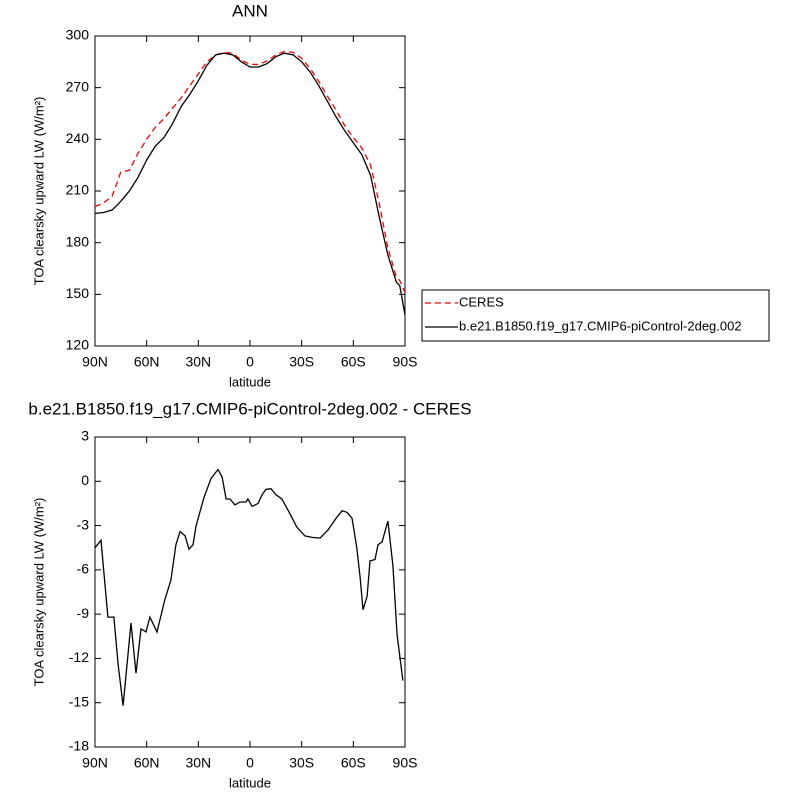  Describe the element at coordinates (83, 613) in the screenshot. I see `y-tick-label: -9` at that location.